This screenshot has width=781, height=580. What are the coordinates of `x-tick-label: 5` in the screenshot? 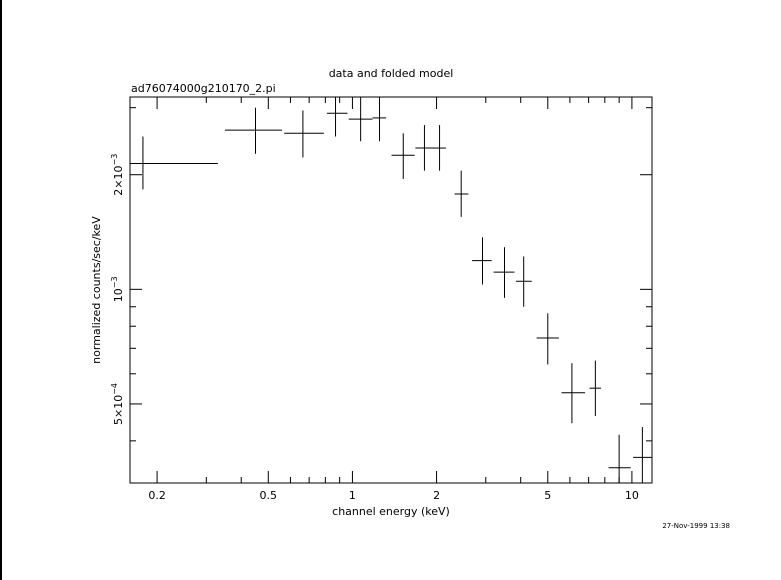 It's located at (547, 495).